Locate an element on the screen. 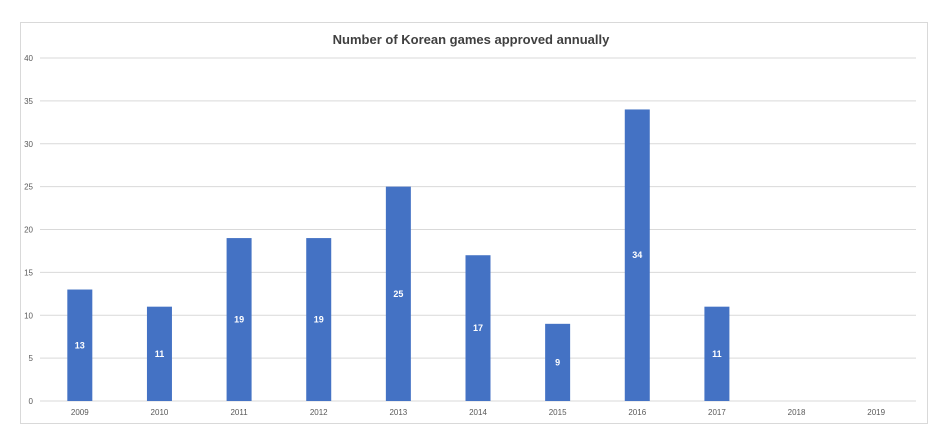  bar-2010 is located at coordinates (159, 353).